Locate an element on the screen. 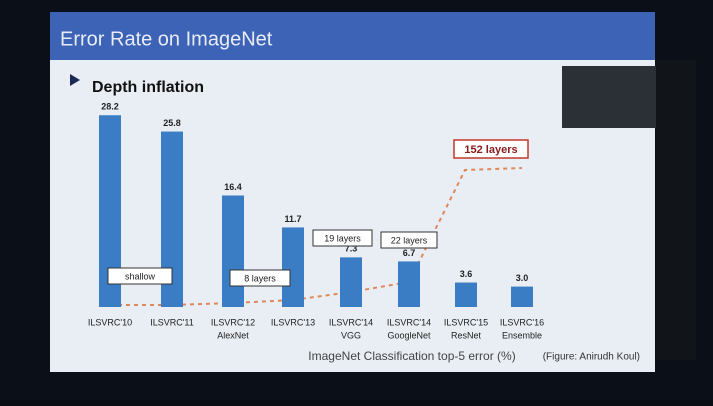  title-bar is located at coordinates (352, 36).